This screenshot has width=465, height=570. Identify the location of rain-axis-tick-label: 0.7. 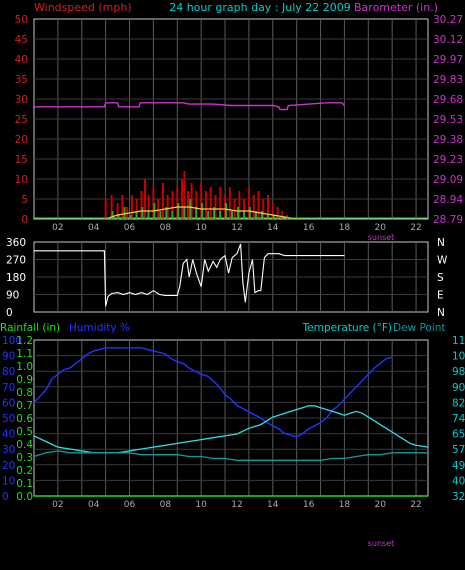
(24, 406).